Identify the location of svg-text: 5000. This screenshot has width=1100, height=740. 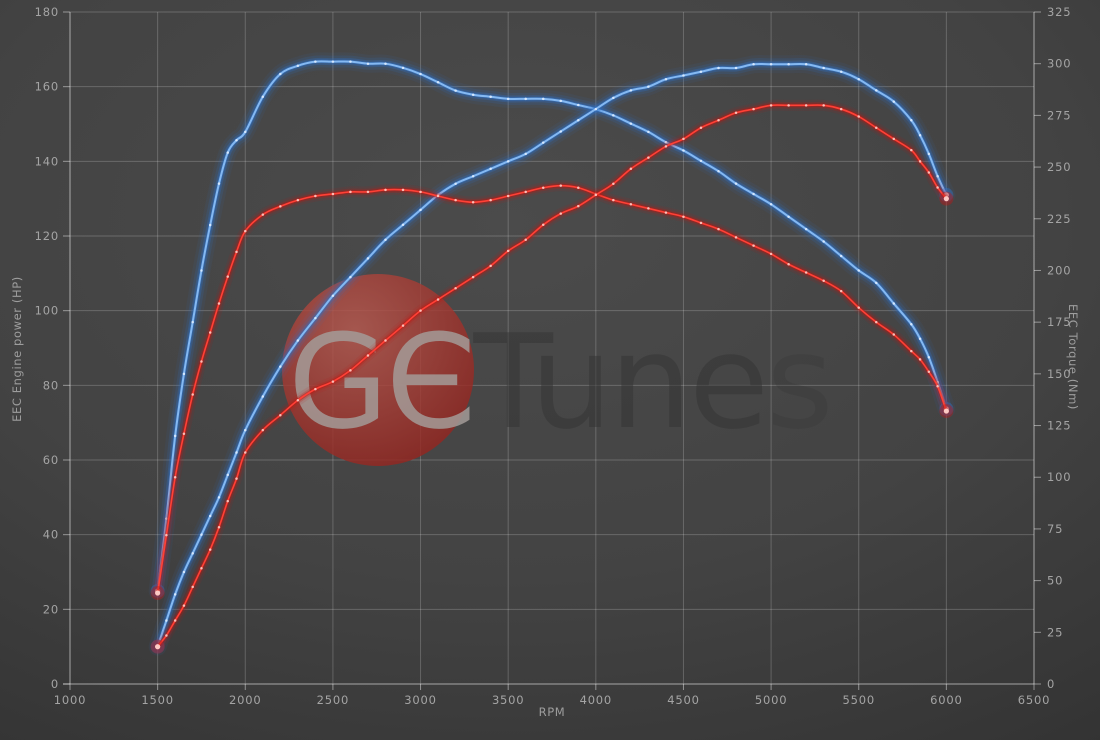
(771, 700).